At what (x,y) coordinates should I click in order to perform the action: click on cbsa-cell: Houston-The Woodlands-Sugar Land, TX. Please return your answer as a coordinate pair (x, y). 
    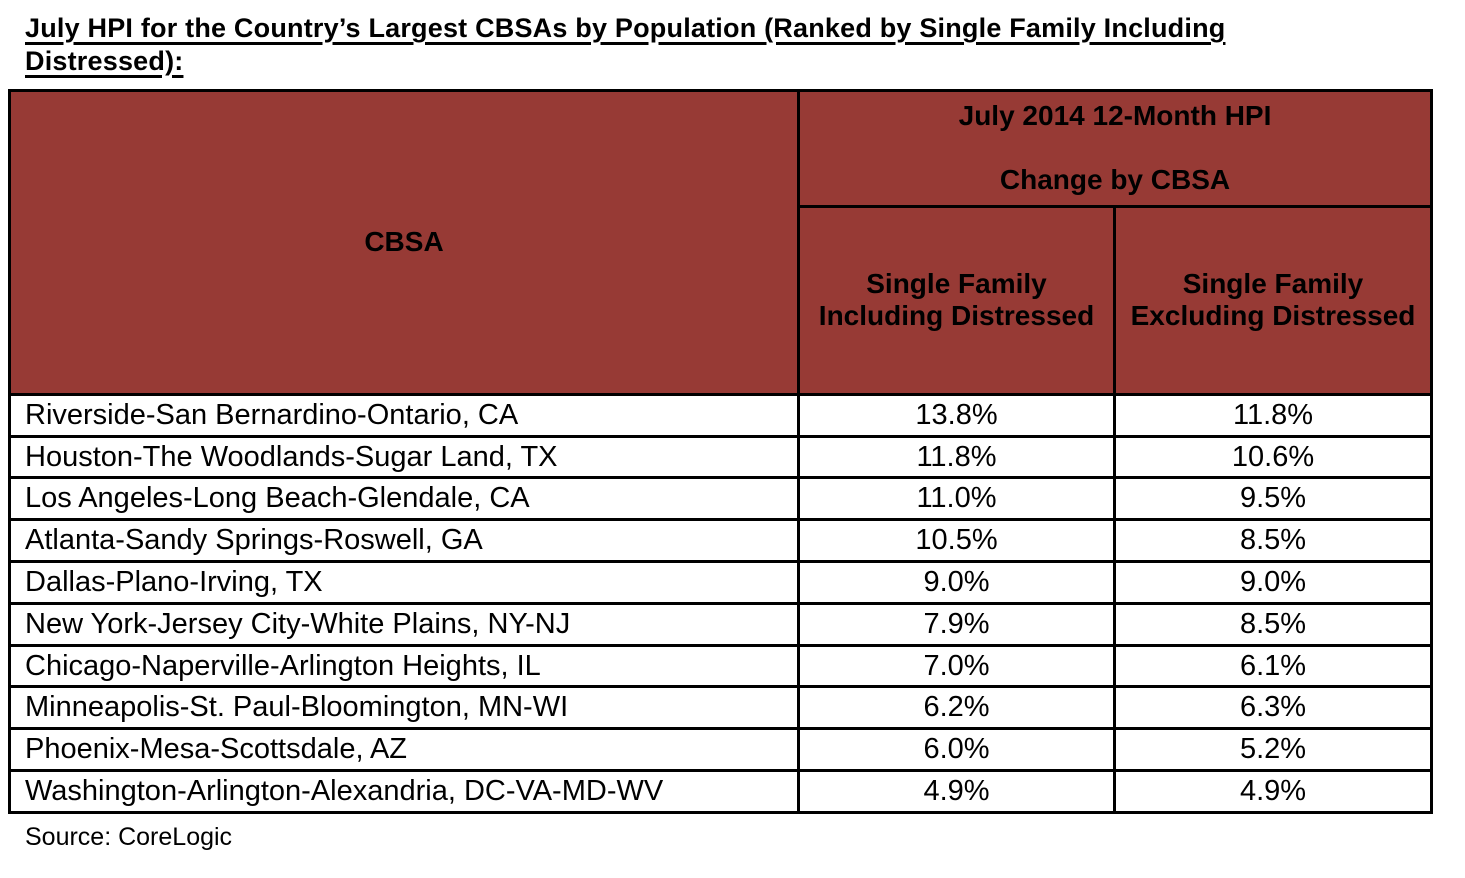
    Looking at the image, I should click on (404, 457).